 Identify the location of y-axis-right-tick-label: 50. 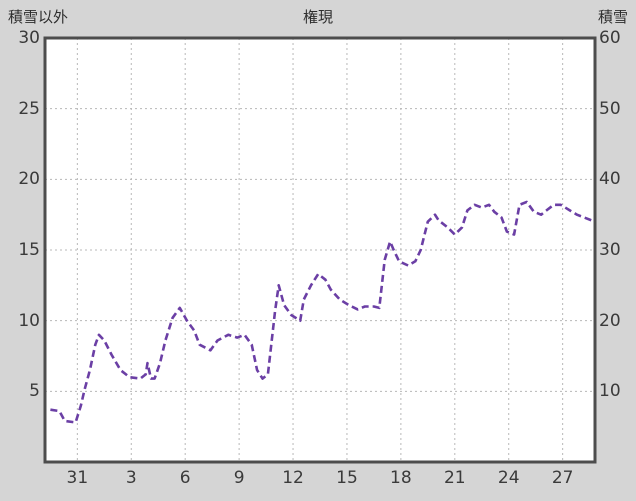
(610, 108).